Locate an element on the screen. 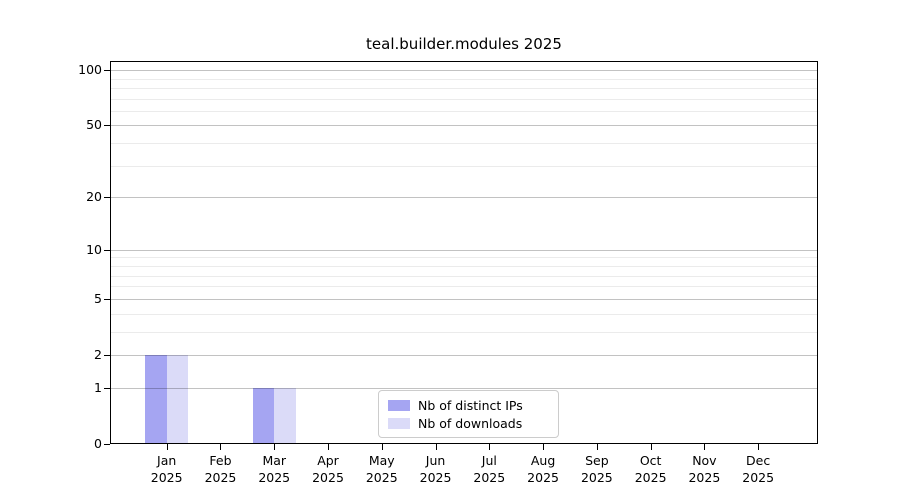 The height and width of the screenshot is (500, 900). y-tick-label: 100 is located at coordinates (90, 70).